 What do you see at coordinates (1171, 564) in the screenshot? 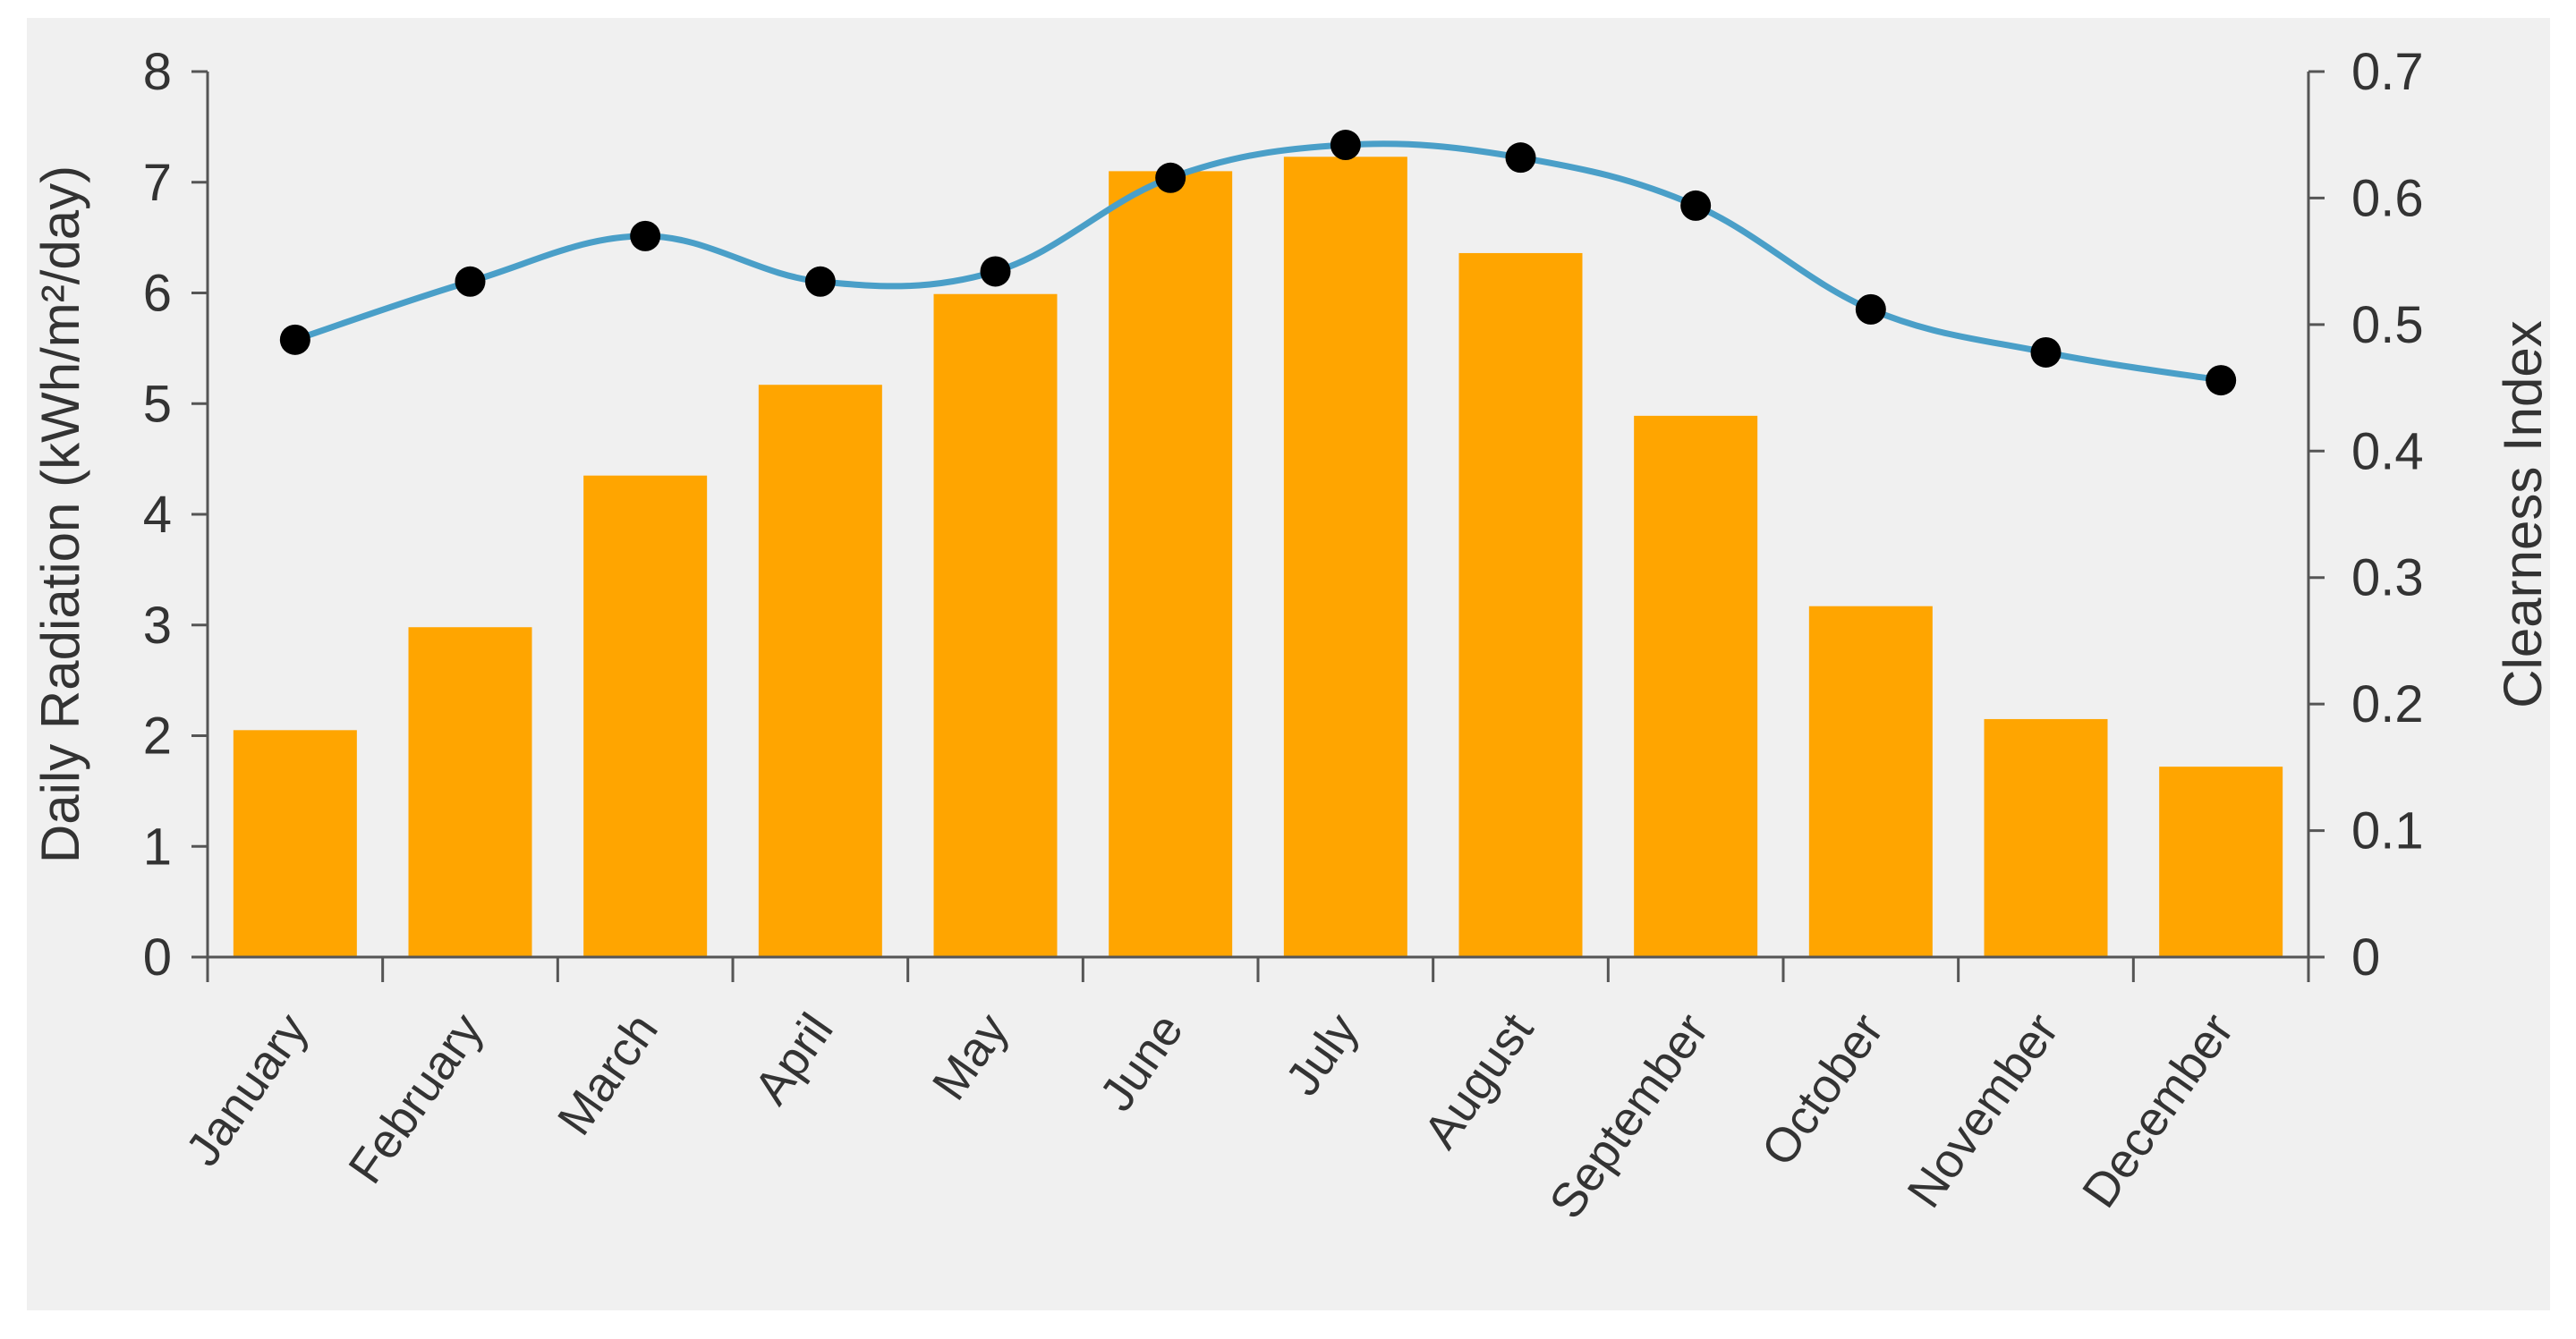
I see `bar-june` at bounding box center [1171, 564].